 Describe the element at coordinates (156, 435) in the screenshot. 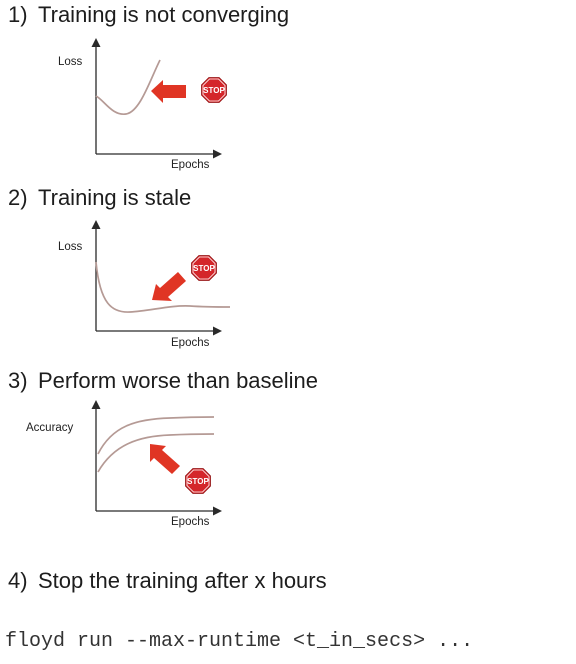

I see `baseline-accuracy-curve` at that location.